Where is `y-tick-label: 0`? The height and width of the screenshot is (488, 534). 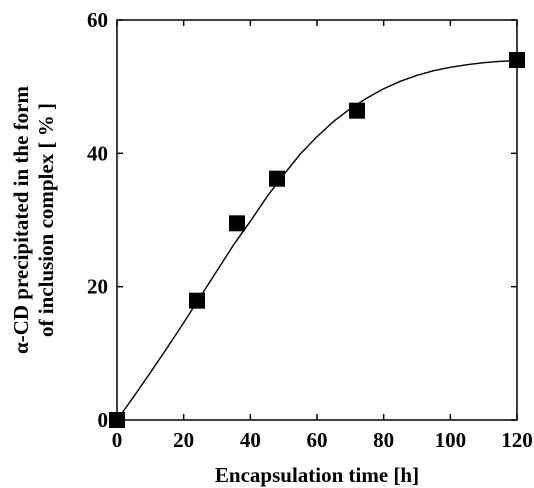
y-tick-label: 0 is located at coordinates (103, 420).